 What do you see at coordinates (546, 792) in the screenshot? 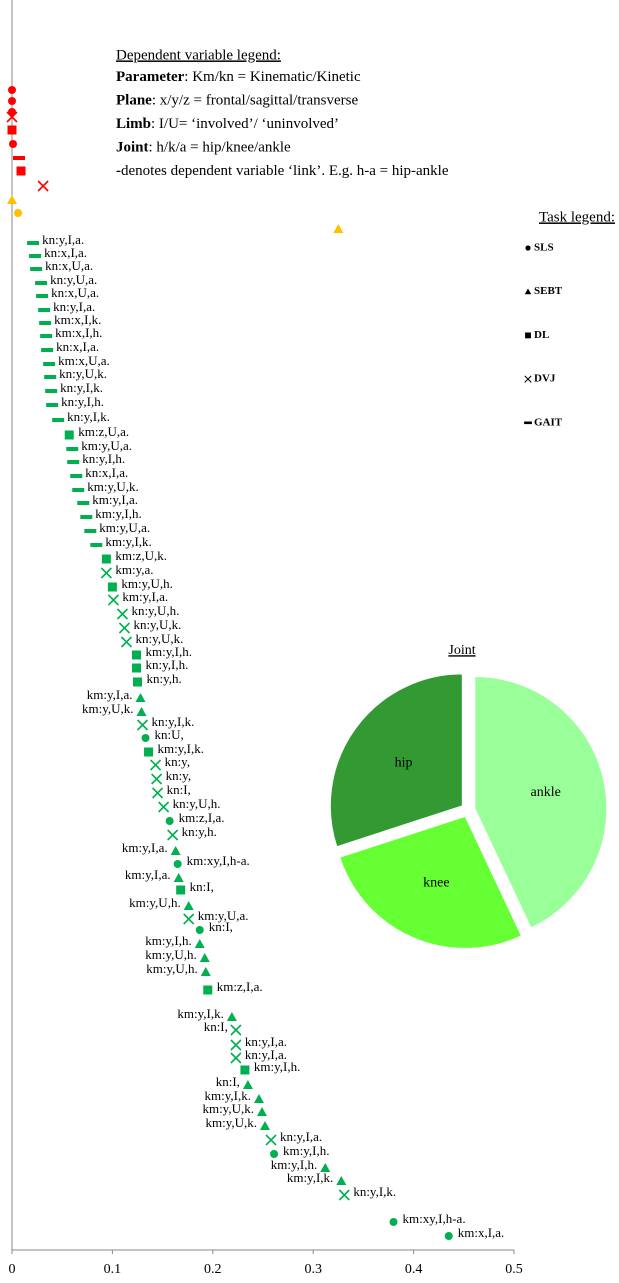
I see `pie-label: ankle` at bounding box center [546, 792].